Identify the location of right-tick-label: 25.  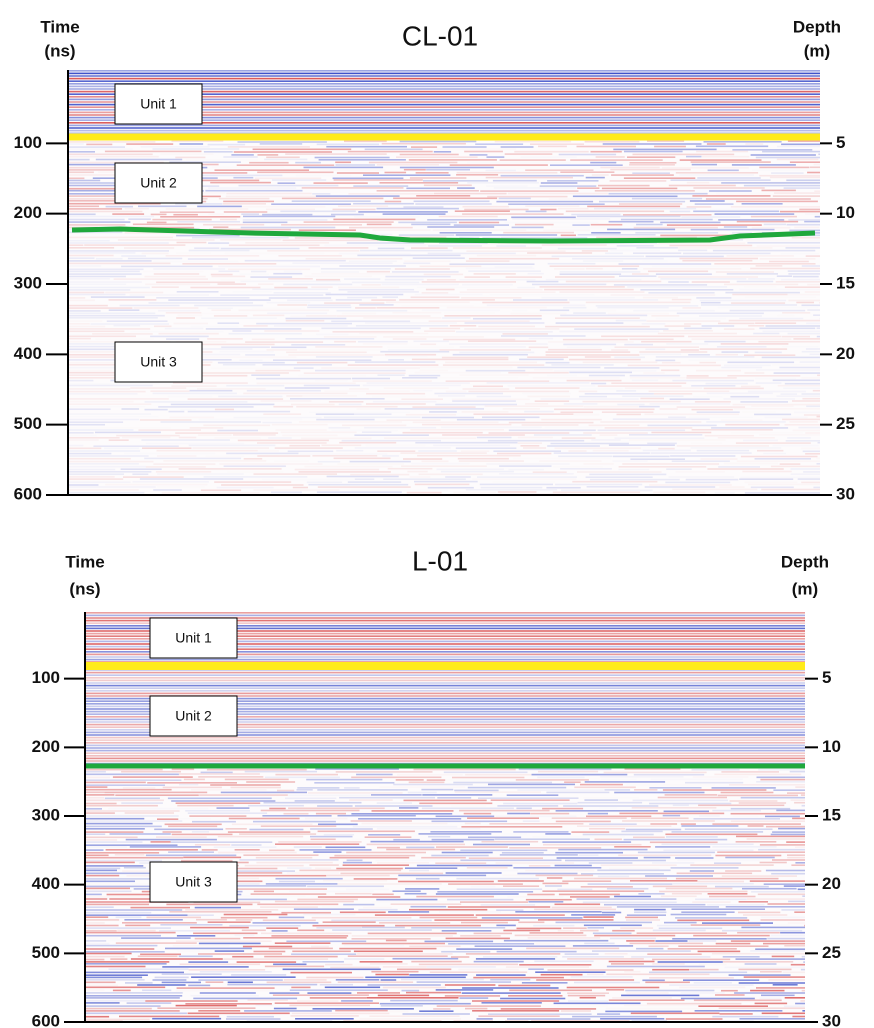
(831, 952).